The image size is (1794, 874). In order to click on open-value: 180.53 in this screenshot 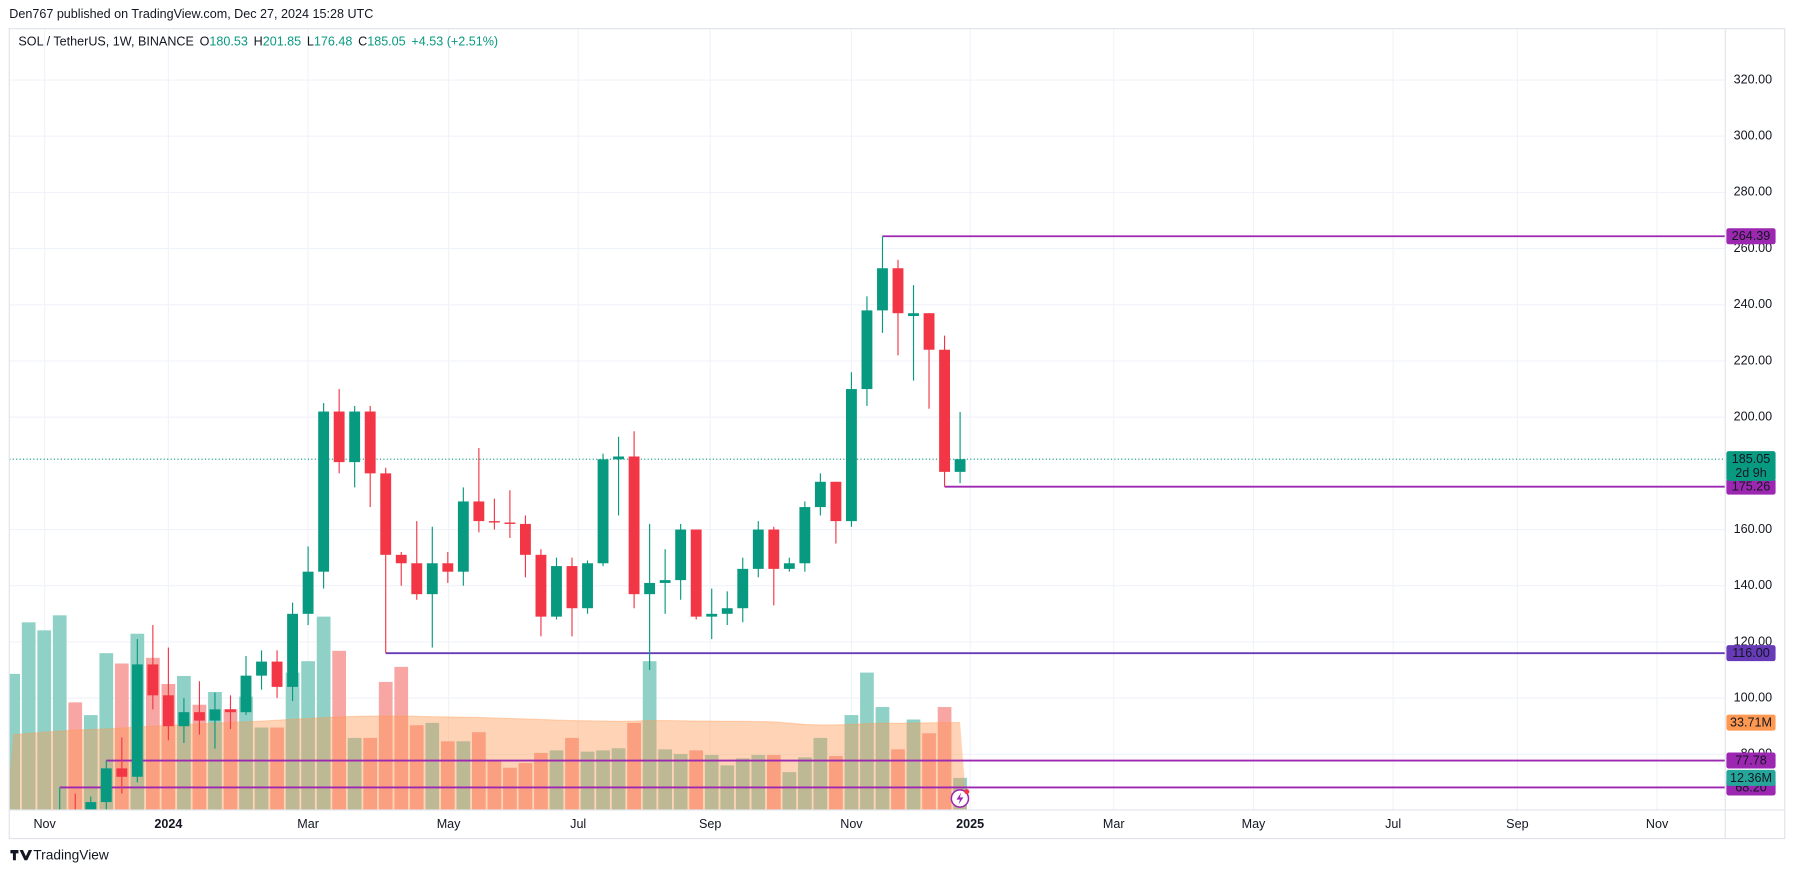, I will do `click(228, 42)`.